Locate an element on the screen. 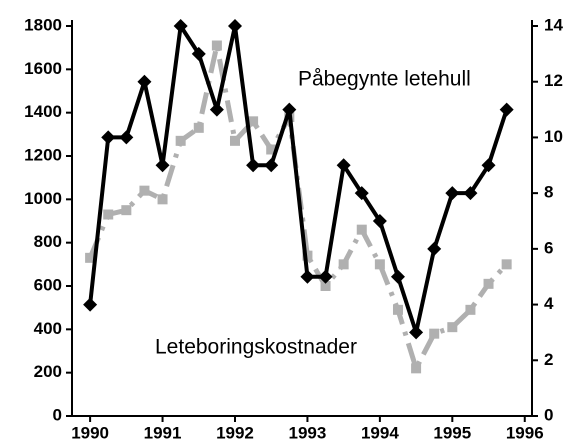 The image size is (571, 442). x-tick-label: 1996 is located at coordinates (525, 432).